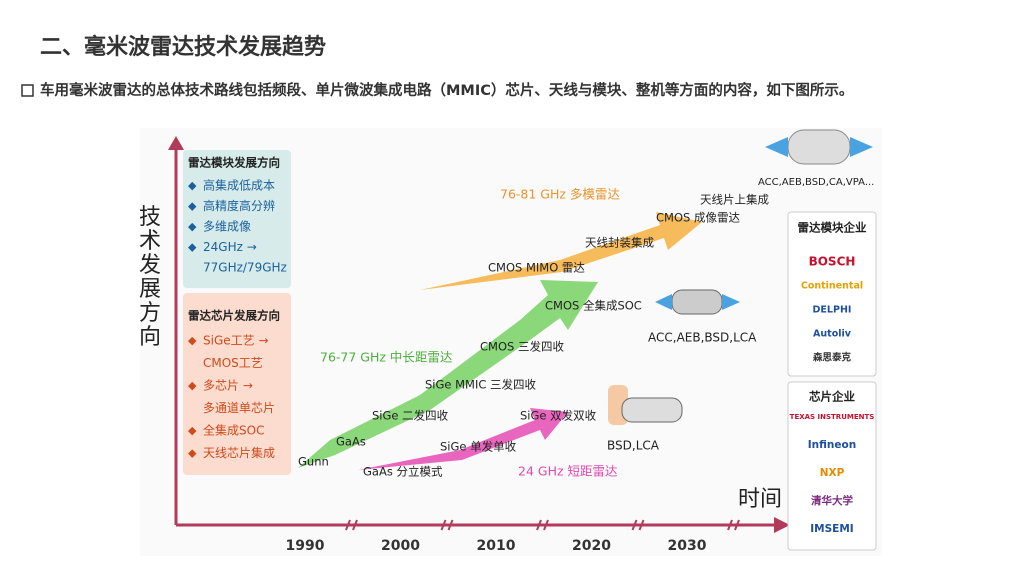 The width and height of the screenshot is (1024, 576). I want to click on y-label-char: 展, so click(150, 289).